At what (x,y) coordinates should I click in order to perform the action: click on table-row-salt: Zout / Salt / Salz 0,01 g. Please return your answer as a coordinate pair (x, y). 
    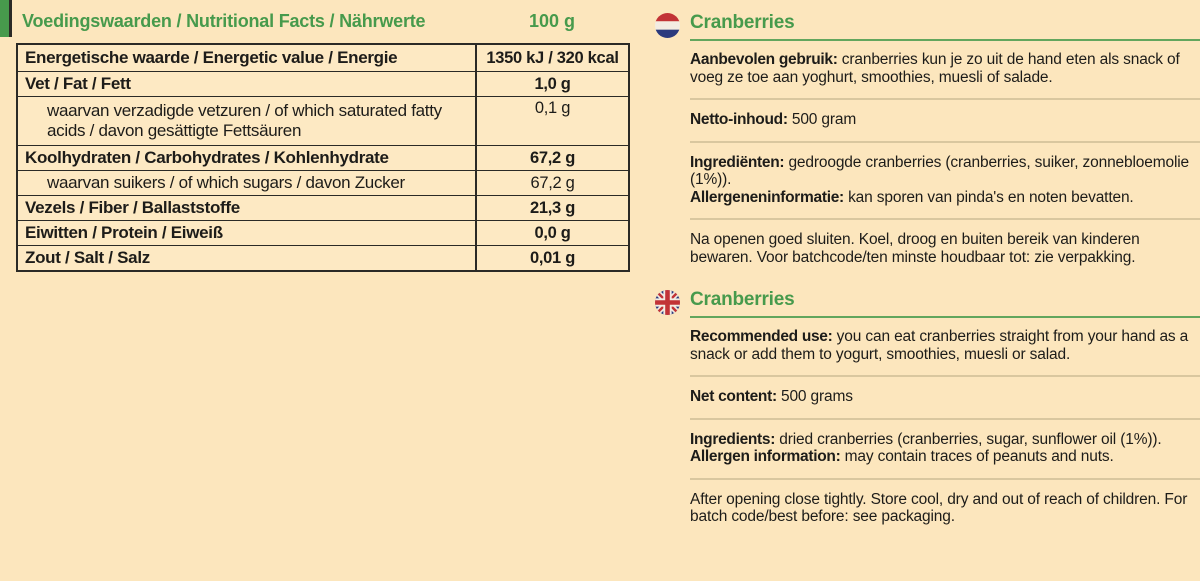
    Looking at the image, I should click on (323, 257).